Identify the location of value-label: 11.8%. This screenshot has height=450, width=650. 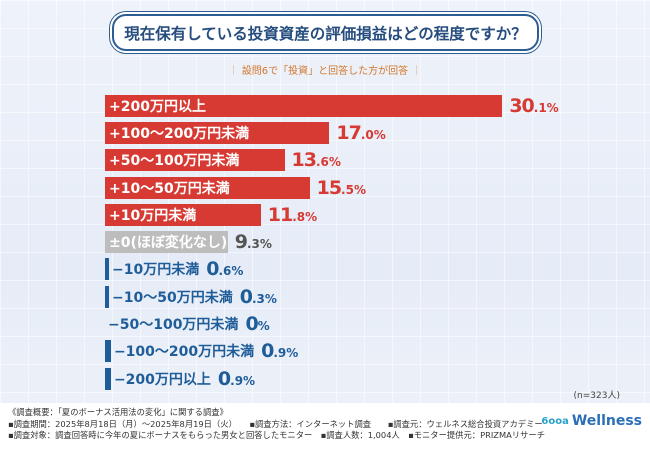
(292, 214).